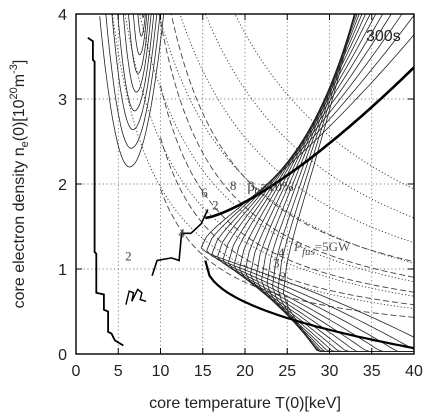  What do you see at coordinates (233, 185) in the screenshot?
I see `contour-value-label: 8` at bounding box center [233, 185].